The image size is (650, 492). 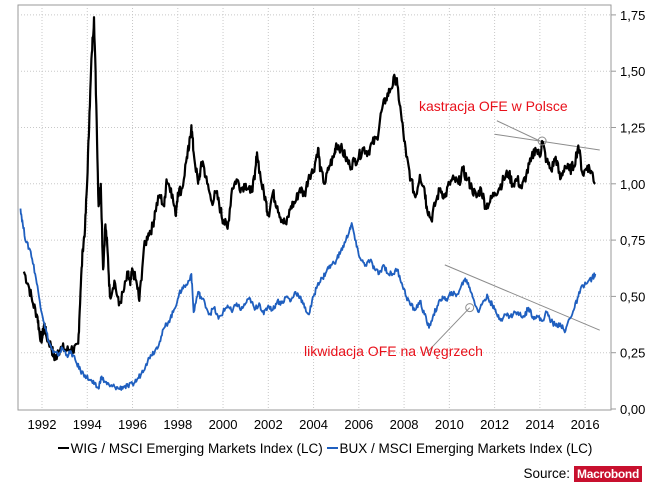 I want to click on y-tick-label: 0,75, so click(x=632, y=240).